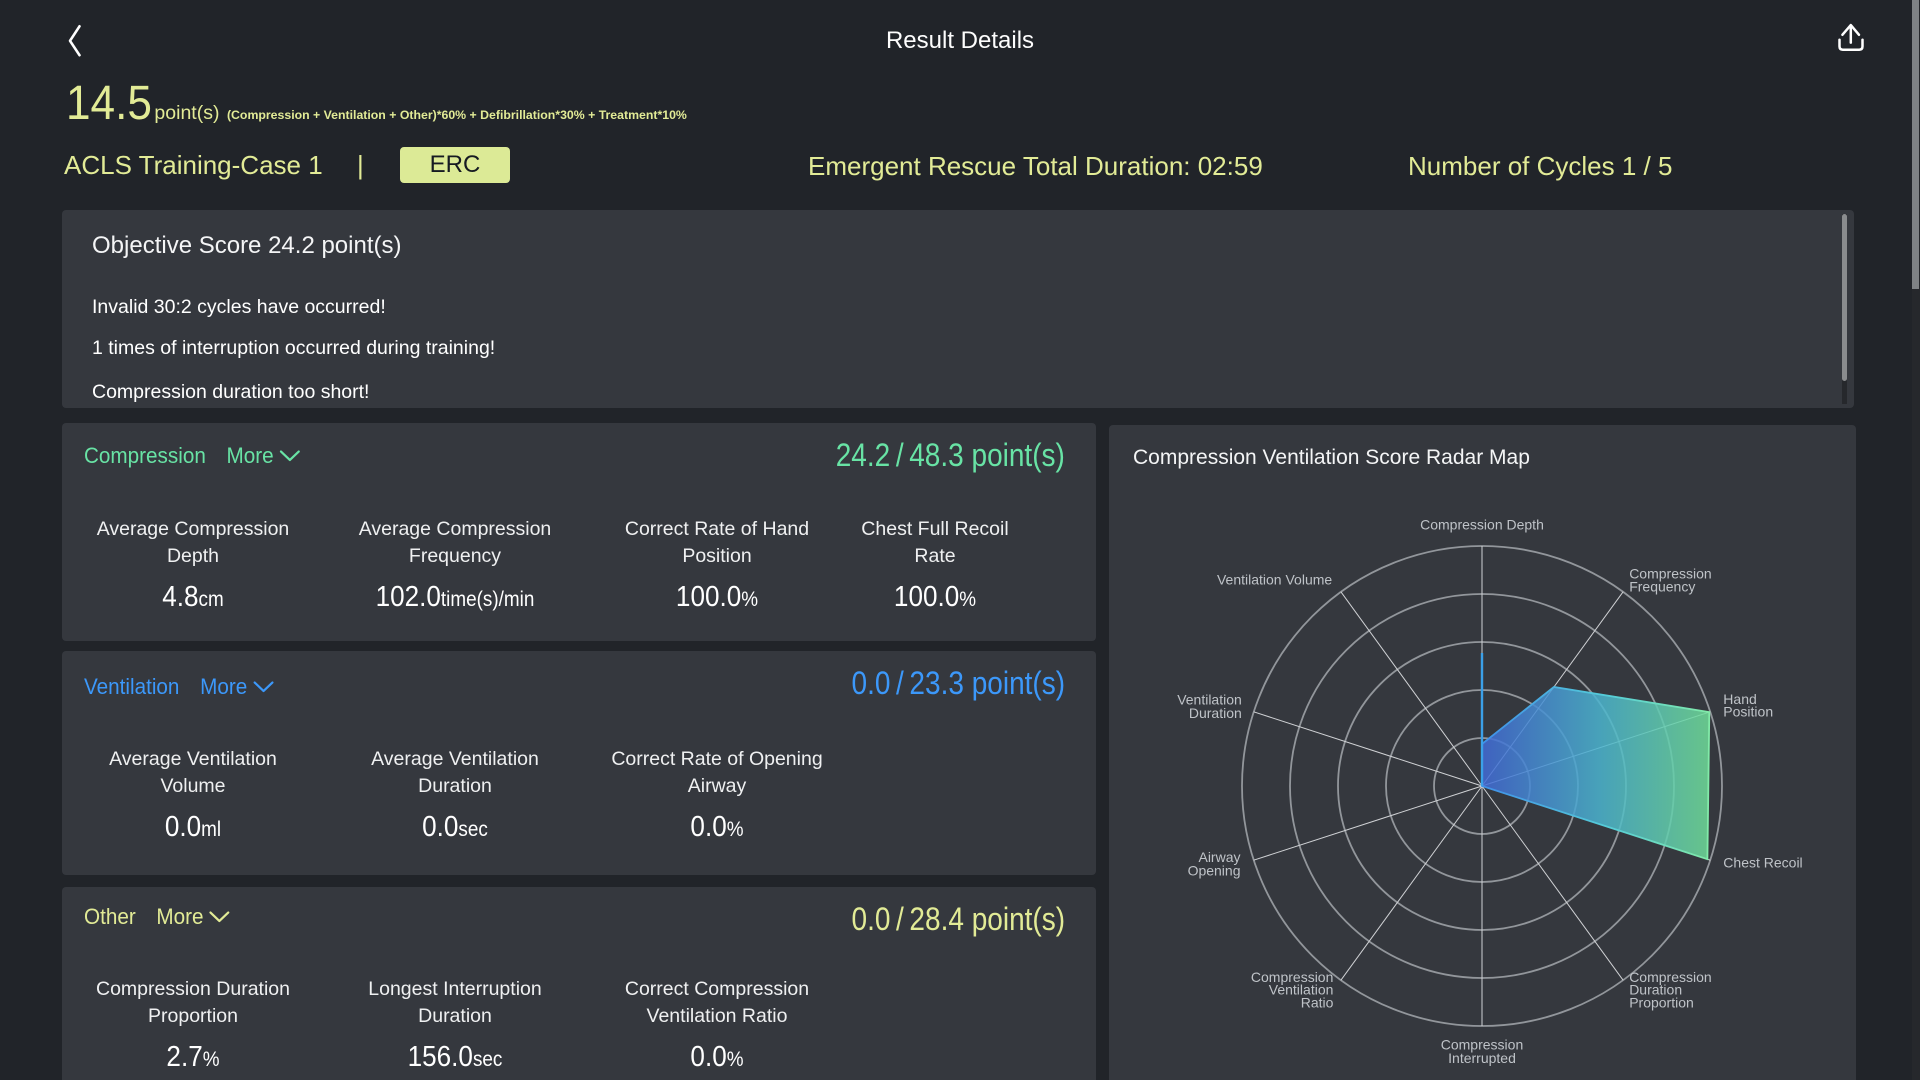 Image resolution: width=1920 pixels, height=1080 pixels. I want to click on svg-text: Airway, so click(1219, 857).